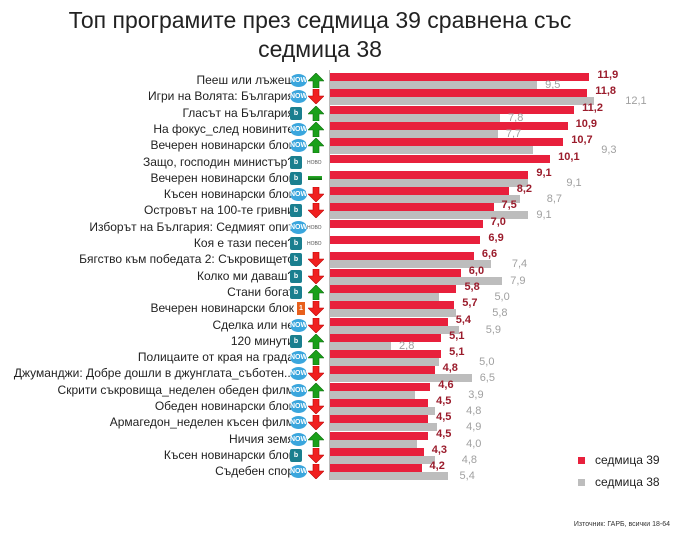 This screenshot has width=686, height=541. I want to click on value-label-week39: 5,4, so click(463, 319).